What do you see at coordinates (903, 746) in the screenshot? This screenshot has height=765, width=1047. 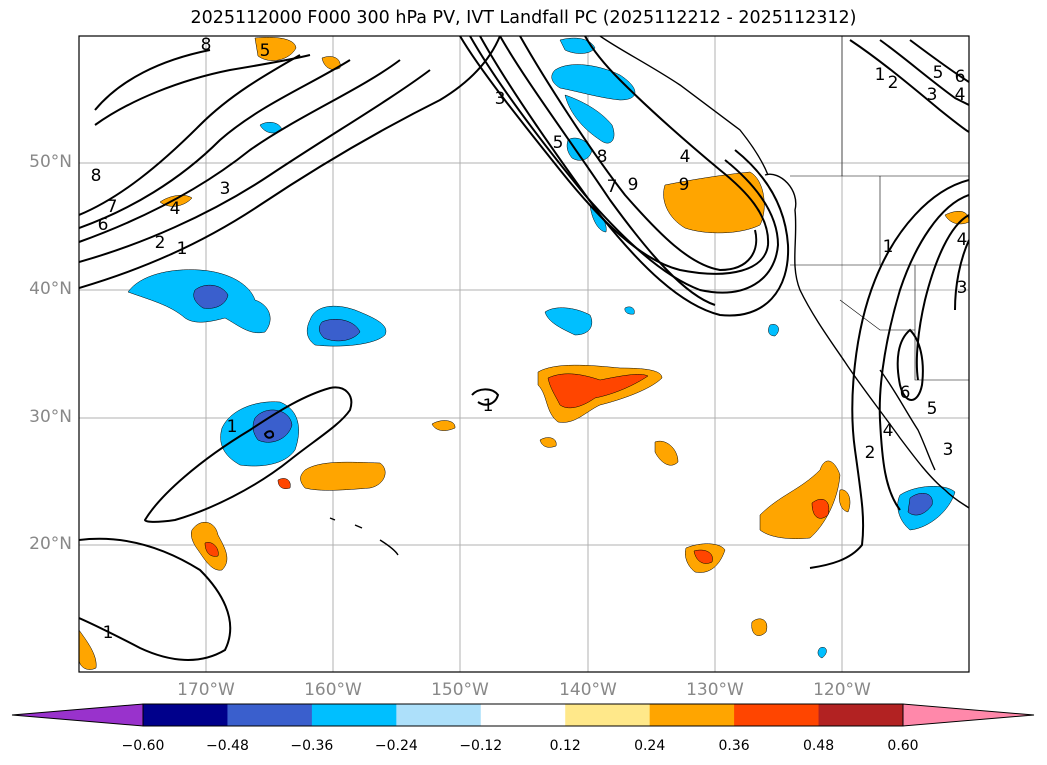 I see `colorbar-tick-label: 0.60` at bounding box center [903, 746].